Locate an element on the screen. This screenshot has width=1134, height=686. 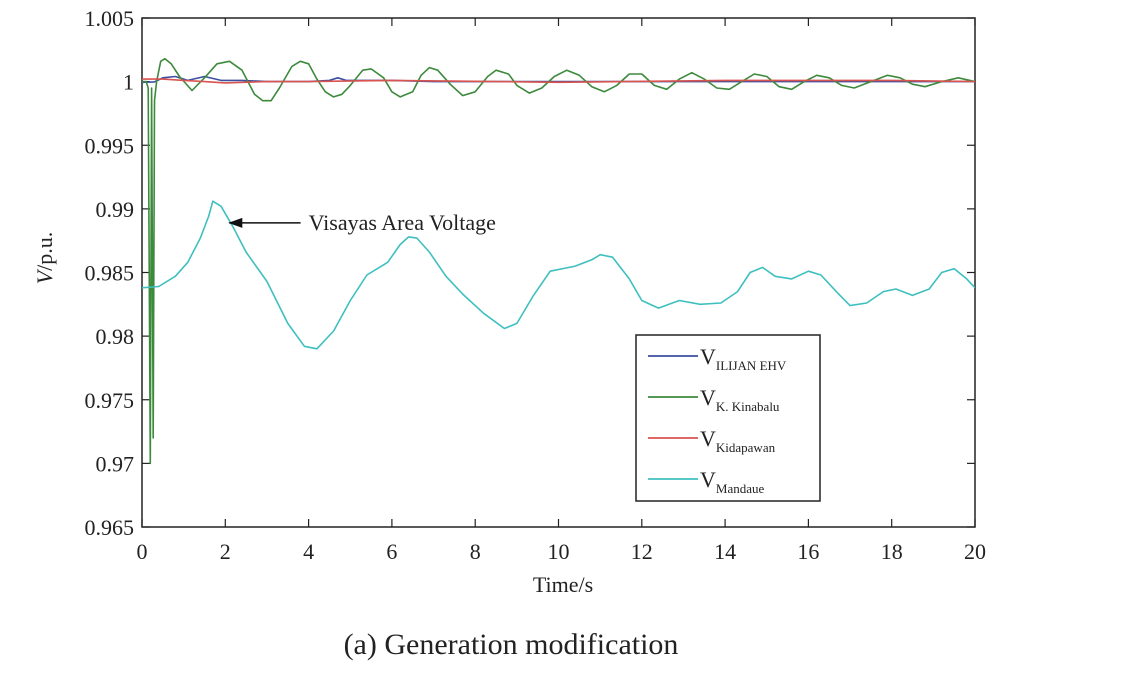
x-tick-label: 10 is located at coordinates (559, 551).